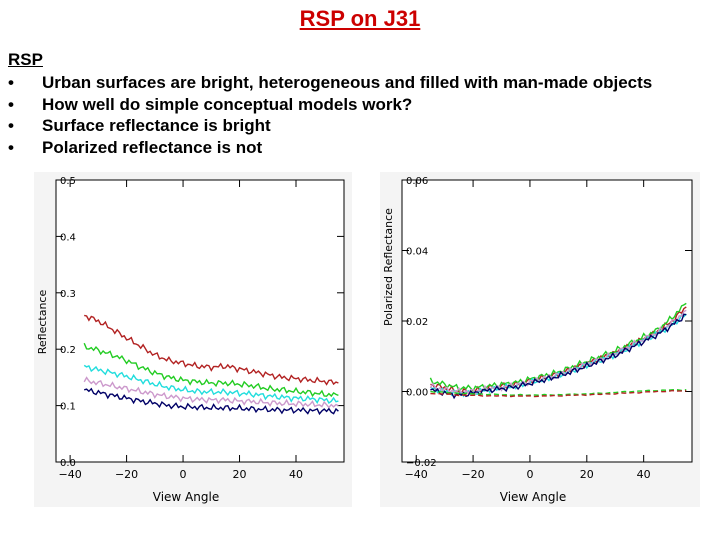  What do you see at coordinates (360, 18) in the screenshot?
I see `slide-title: RSP on J31` at bounding box center [360, 18].